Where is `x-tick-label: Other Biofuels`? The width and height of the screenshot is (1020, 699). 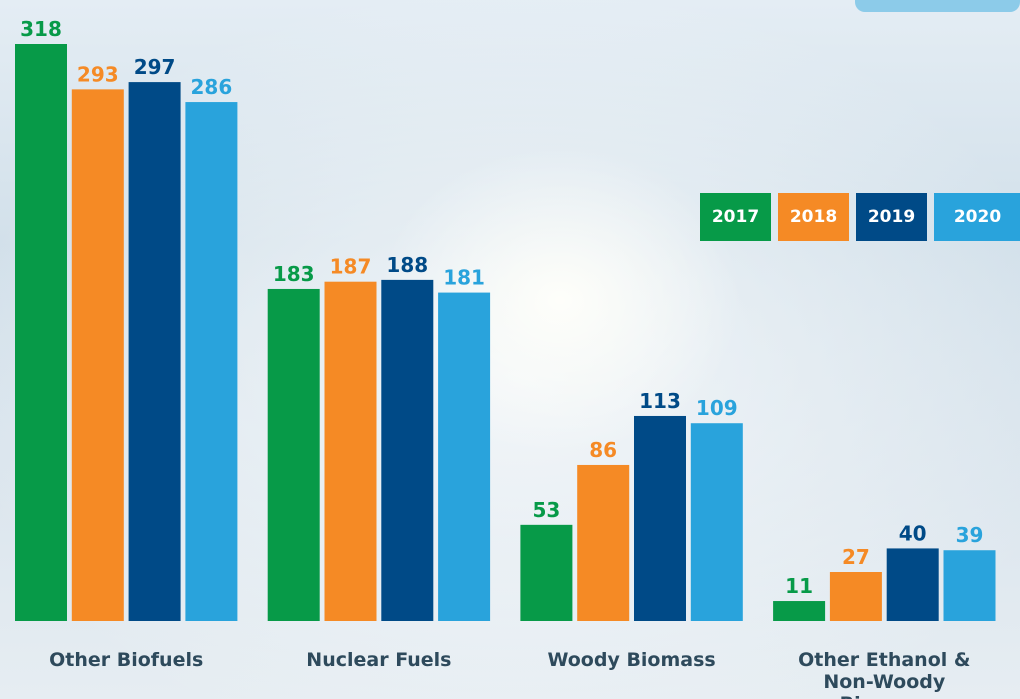
x-tick-label: Other Biofuels is located at coordinates (126, 660).